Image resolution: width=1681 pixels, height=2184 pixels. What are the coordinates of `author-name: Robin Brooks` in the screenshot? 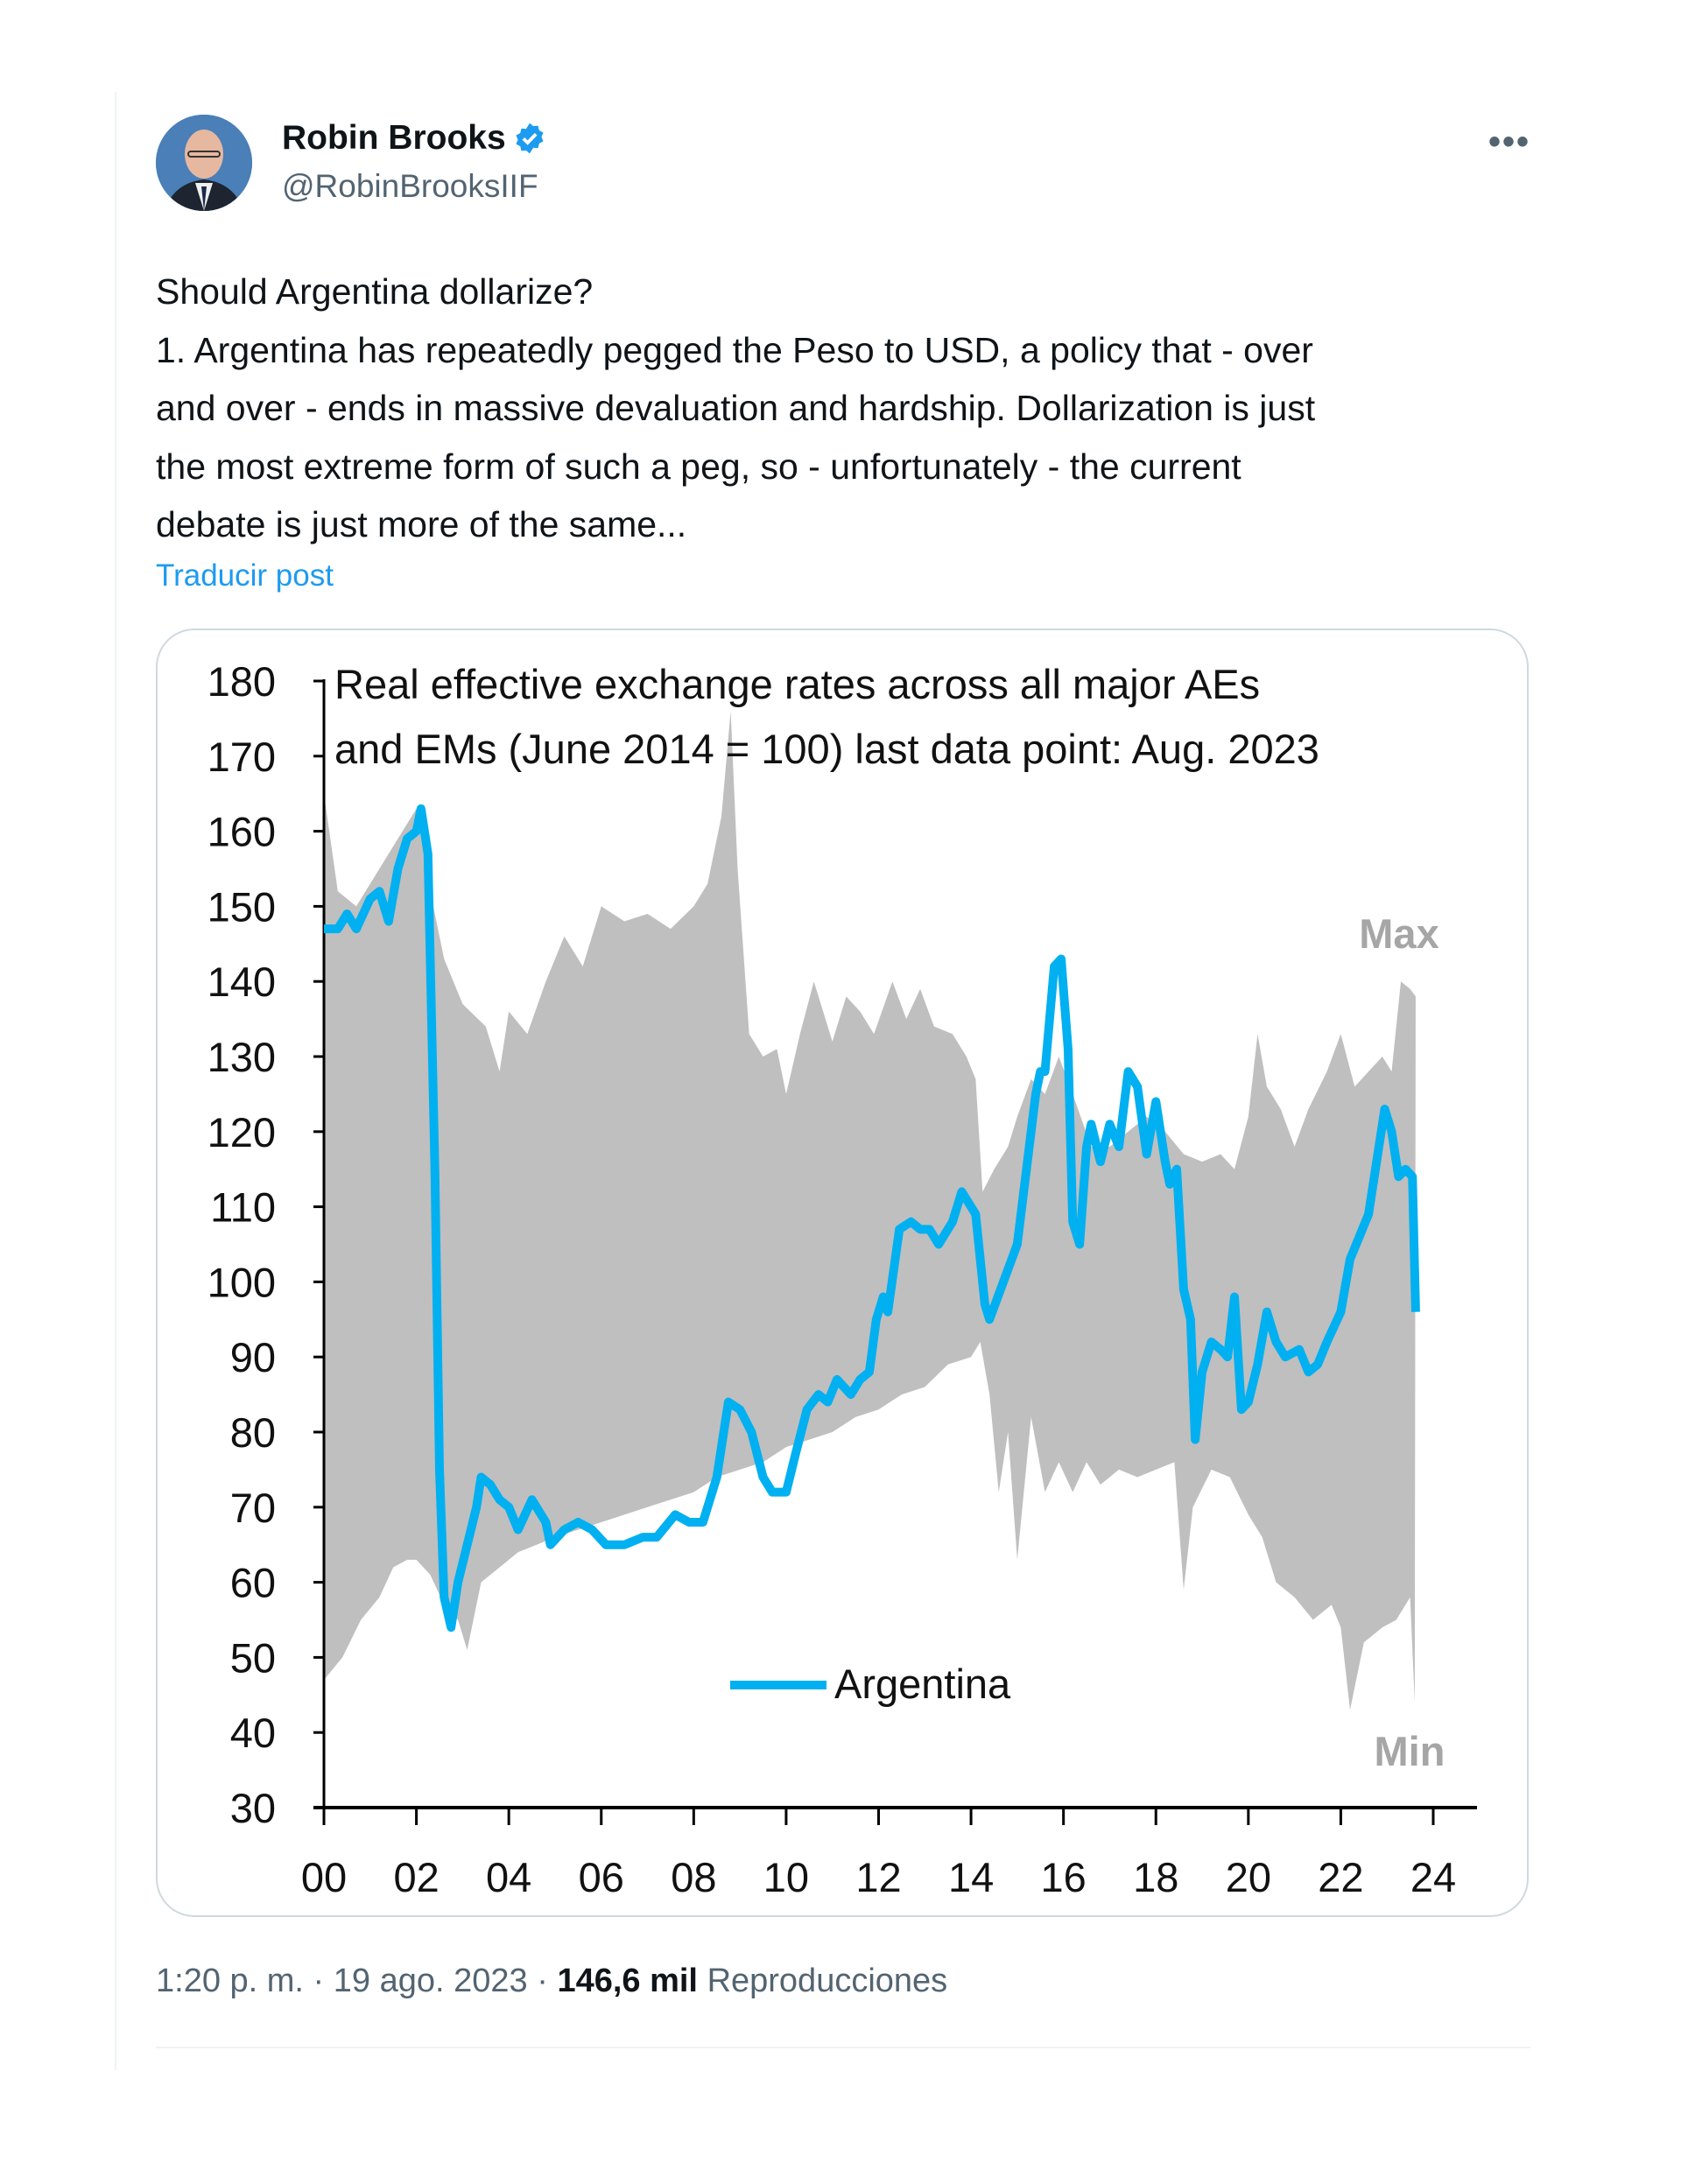 It's located at (394, 138).